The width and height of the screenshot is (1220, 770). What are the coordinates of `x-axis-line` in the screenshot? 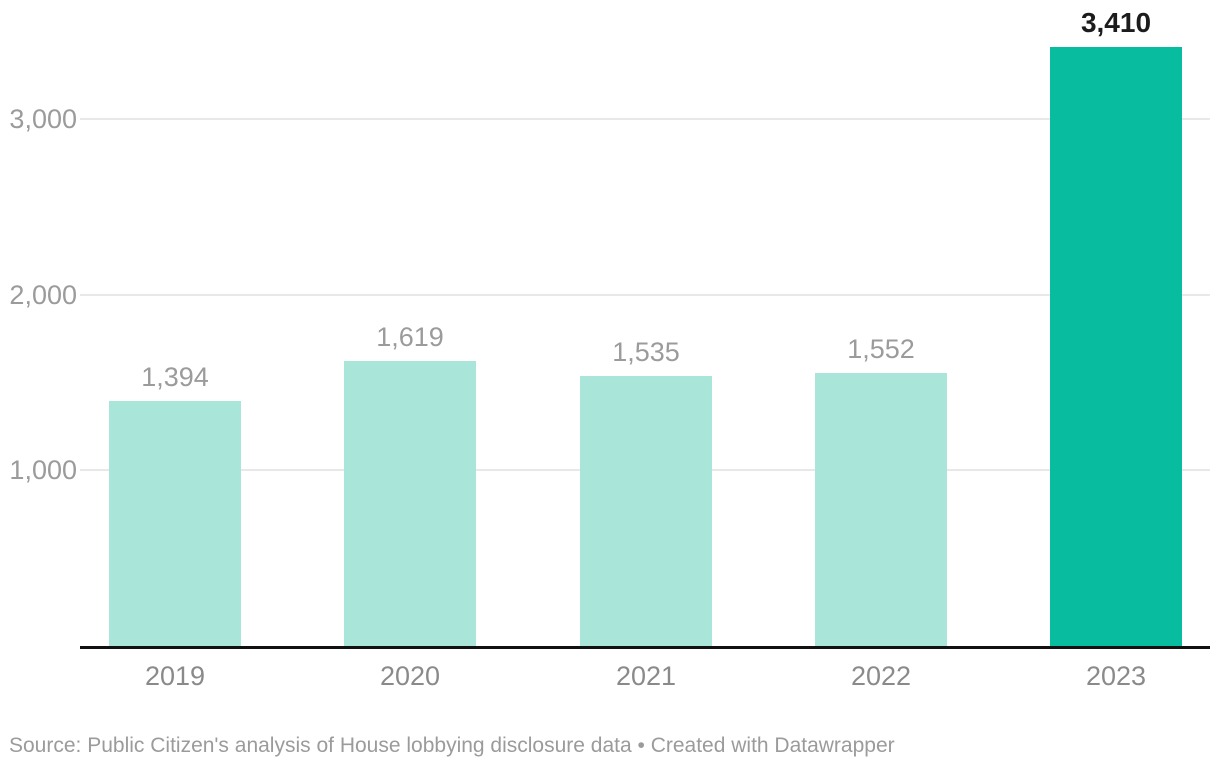 It's located at (645, 647).